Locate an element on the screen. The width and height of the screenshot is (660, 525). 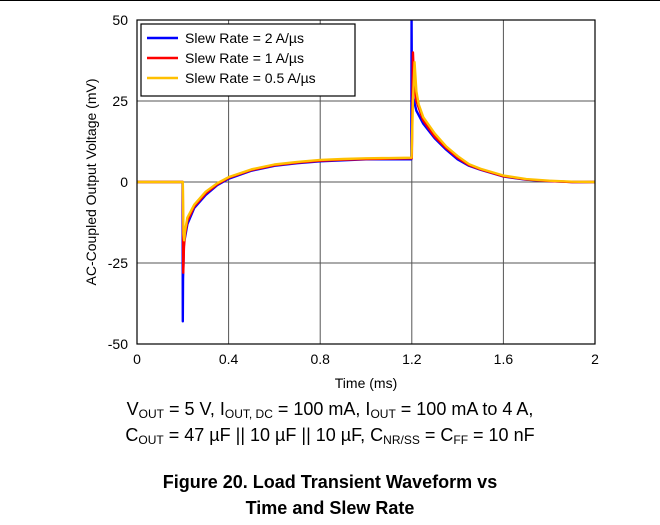
x-tick-label: 0.4 is located at coordinates (229, 359).